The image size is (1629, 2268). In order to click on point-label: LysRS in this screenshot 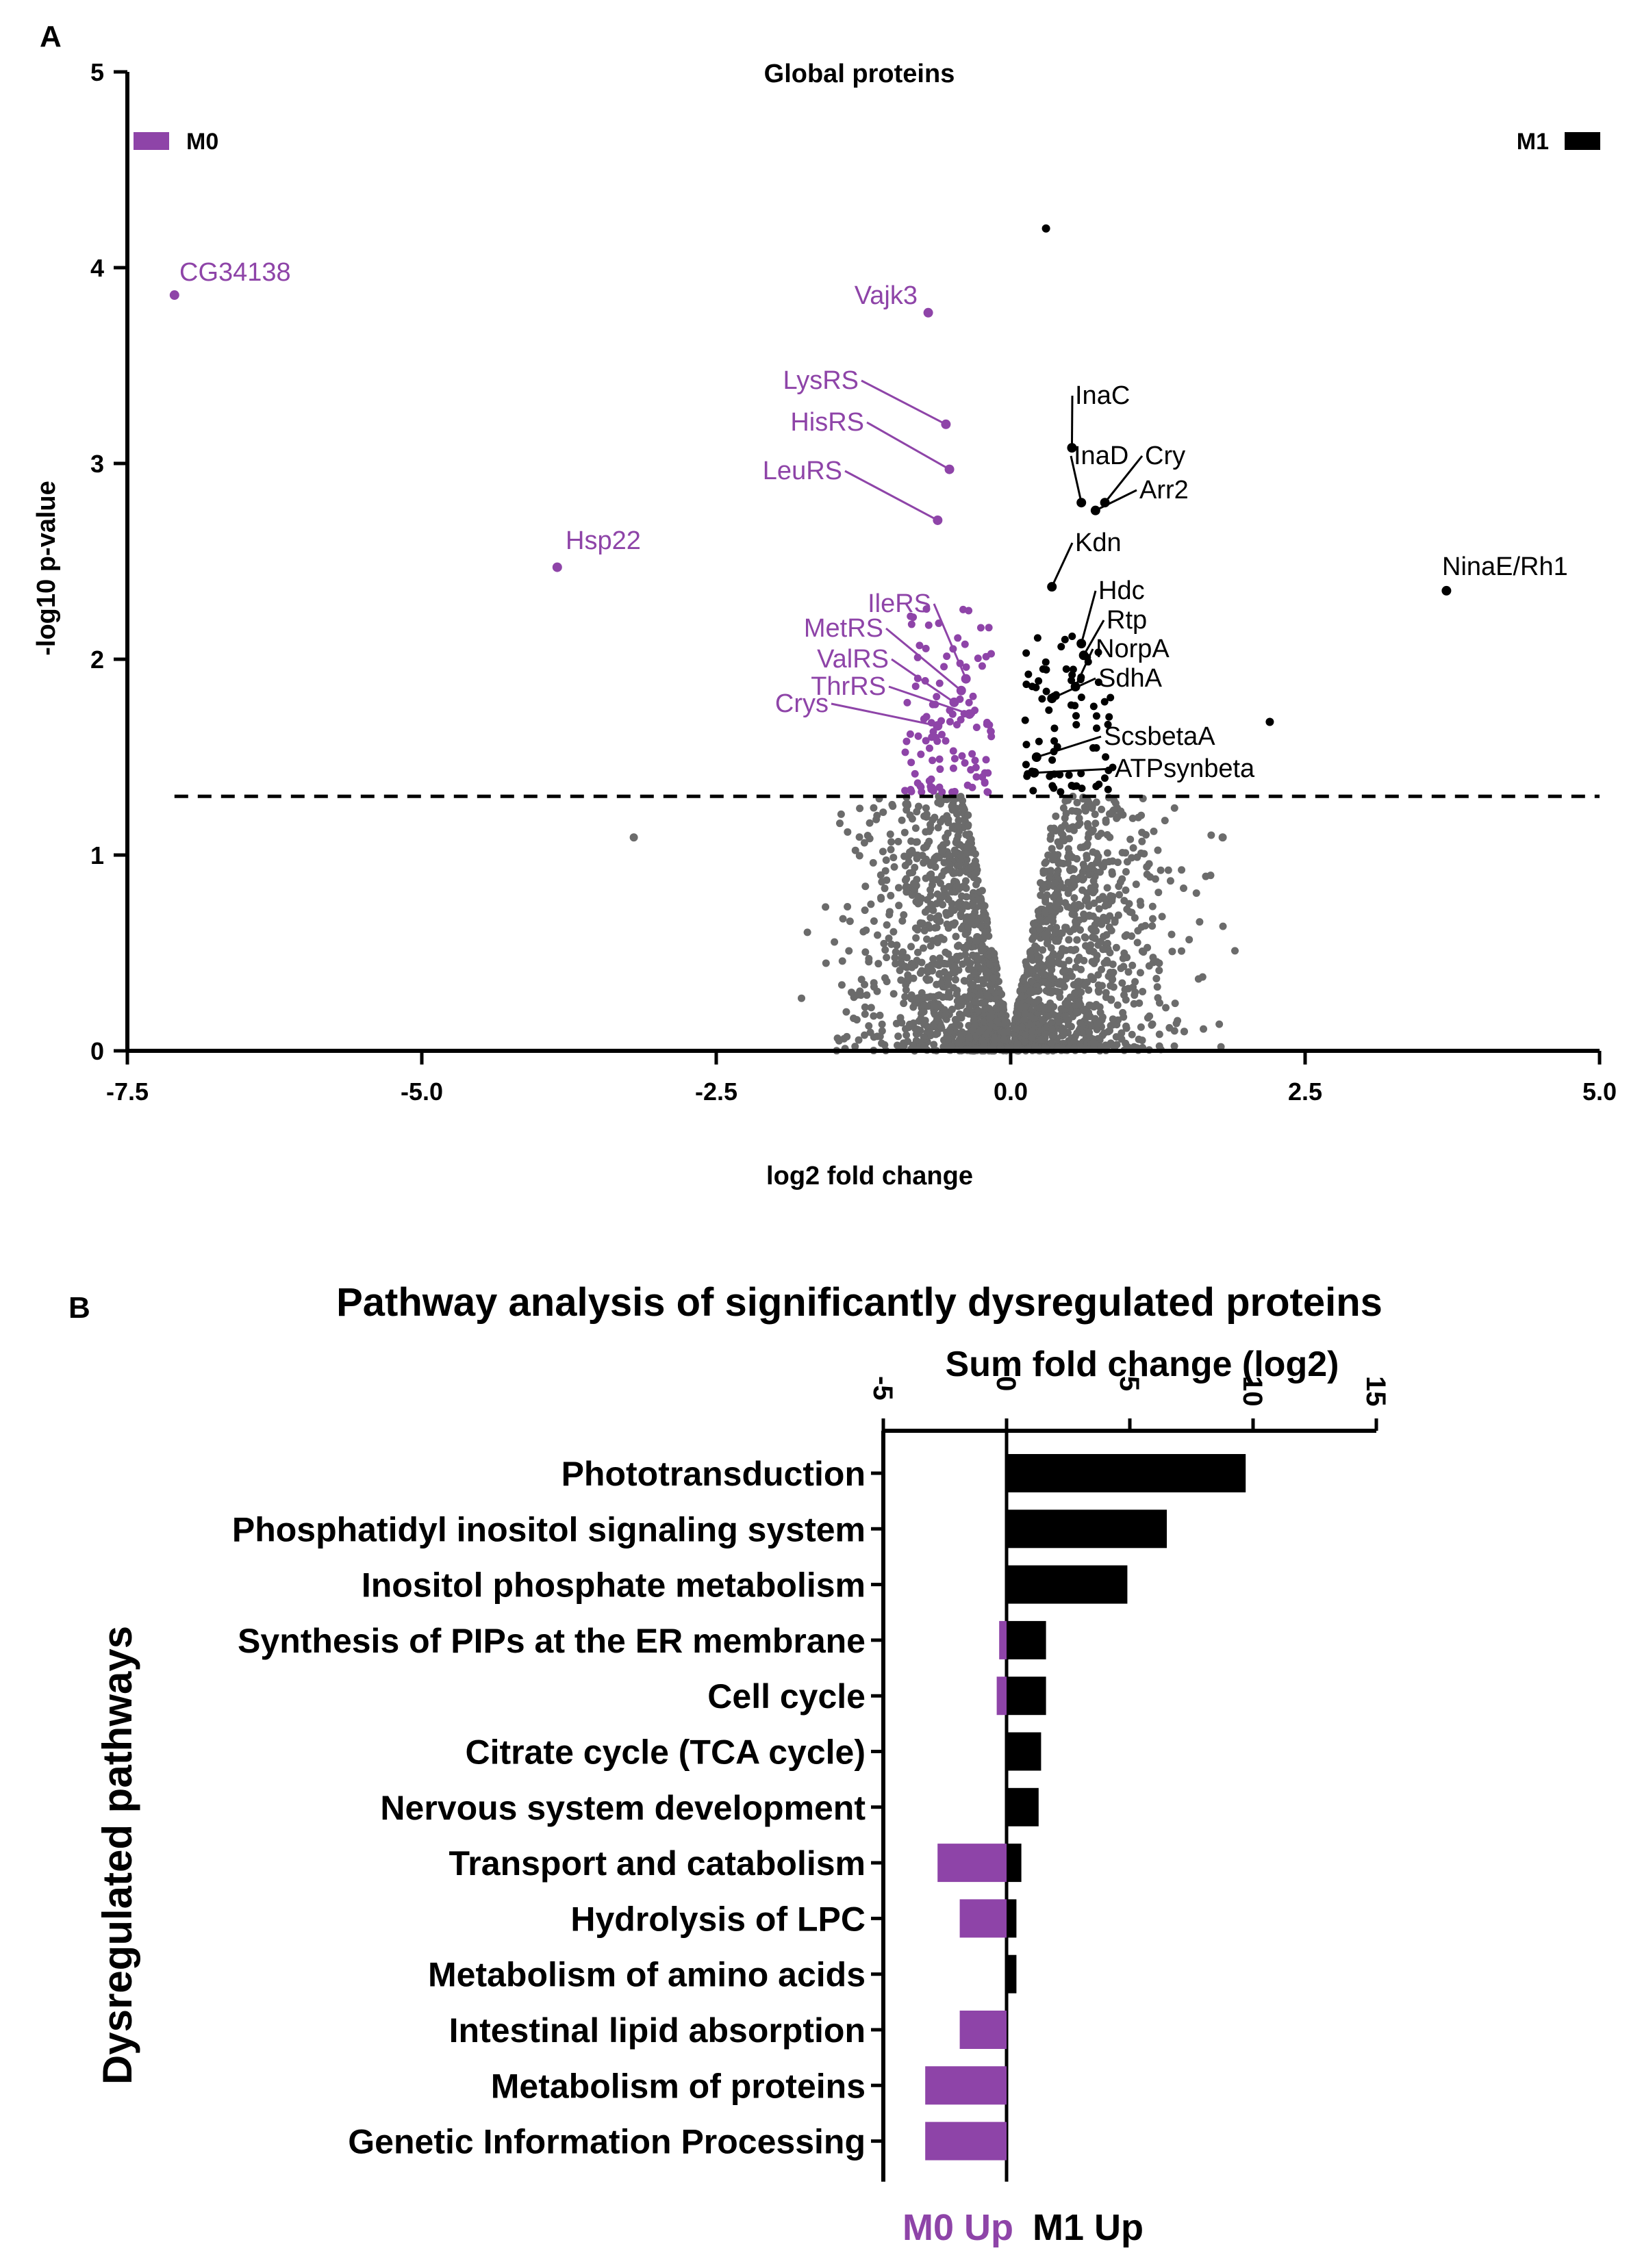, I will do `click(821, 380)`.